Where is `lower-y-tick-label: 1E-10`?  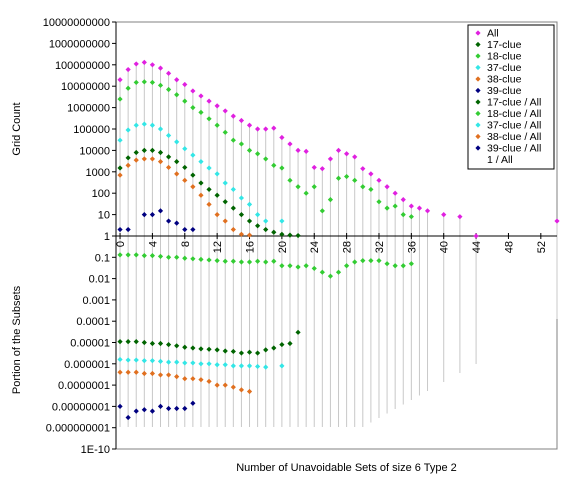 lower-y-tick-label: 1E-10 is located at coordinates (95, 450).